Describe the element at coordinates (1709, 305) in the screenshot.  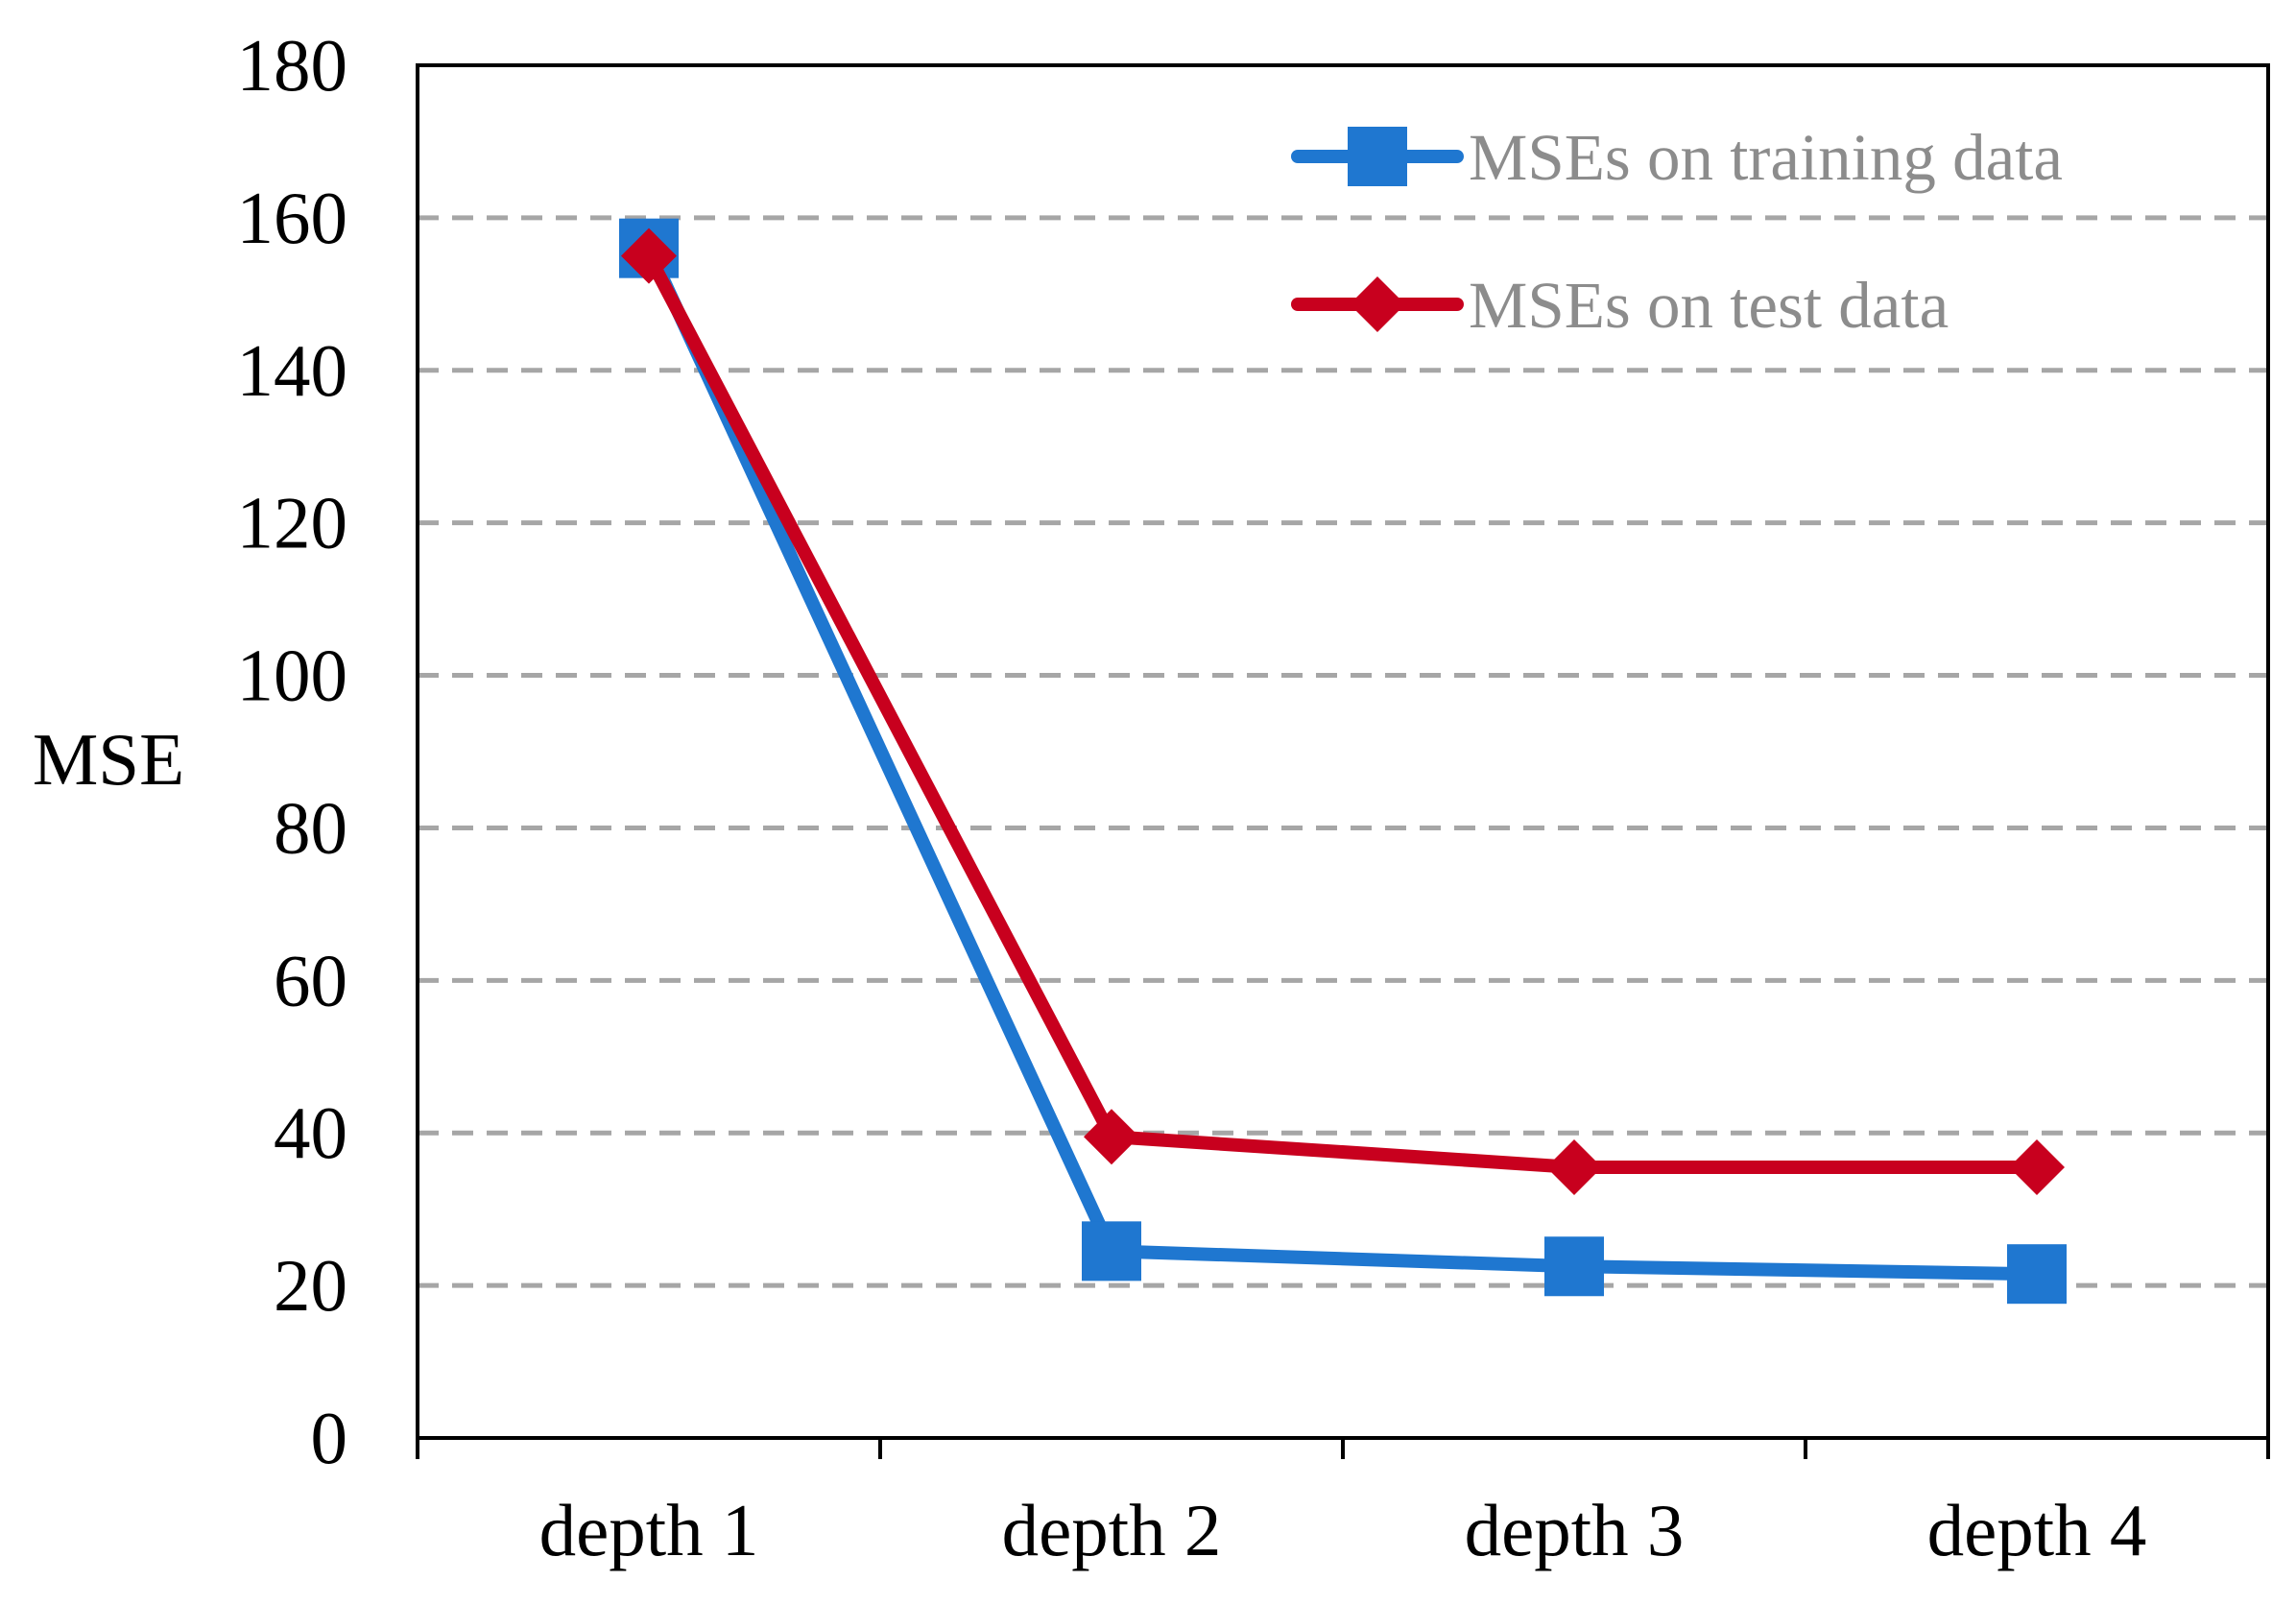
I see `legend-label: MSEs on test data` at that location.